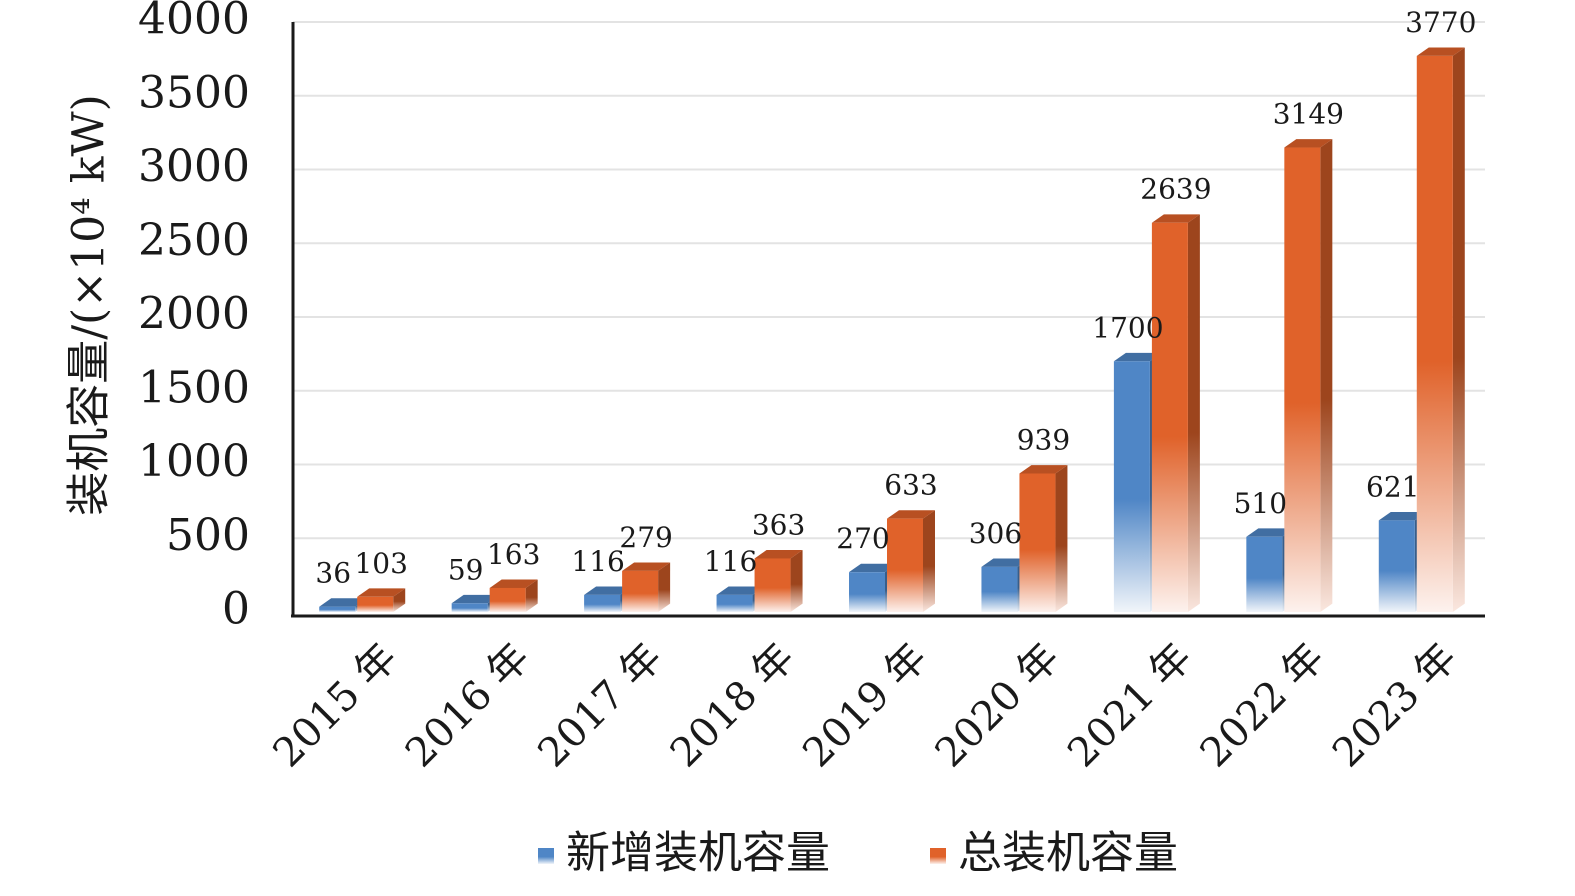  Describe the element at coordinates (194, 461) in the screenshot. I see `y-tick-label: 1000` at that location.